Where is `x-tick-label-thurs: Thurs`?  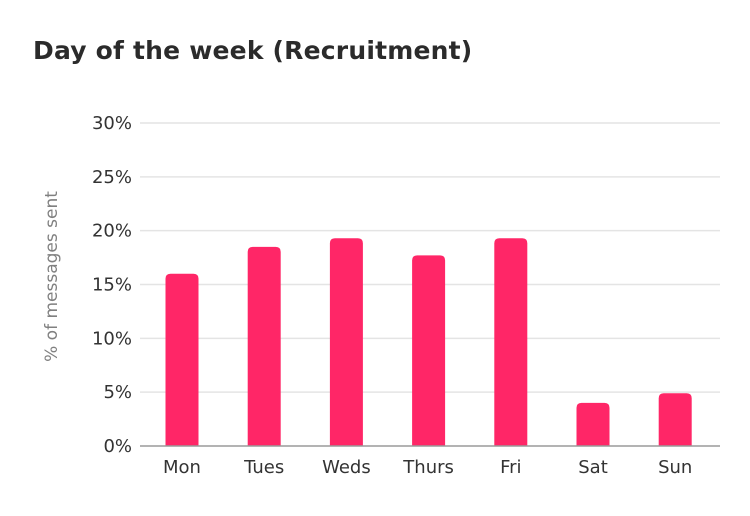
x-tick-label-thurs: Thurs is located at coordinates (428, 467).